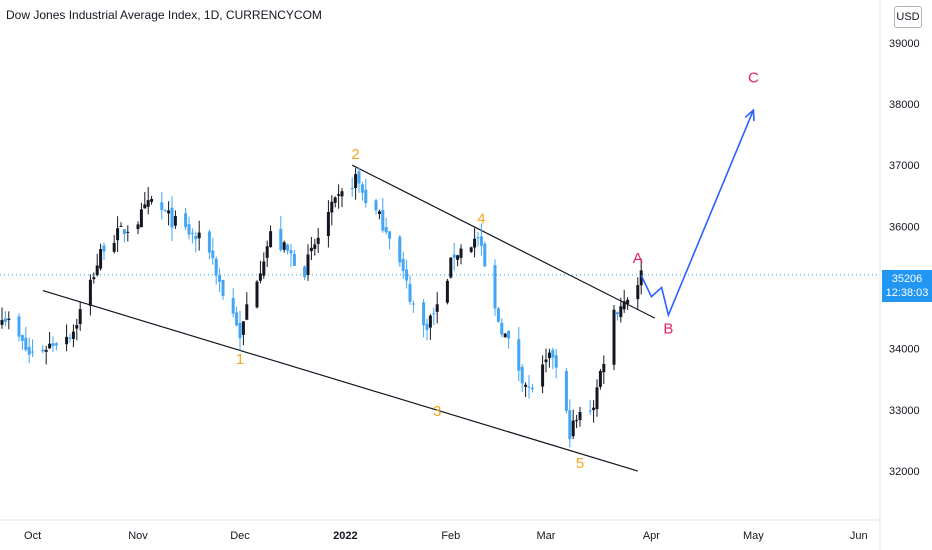 This screenshot has width=932, height=550. Describe the element at coordinates (908, 17) in the screenshot. I see `currency-button: USD` at that location.